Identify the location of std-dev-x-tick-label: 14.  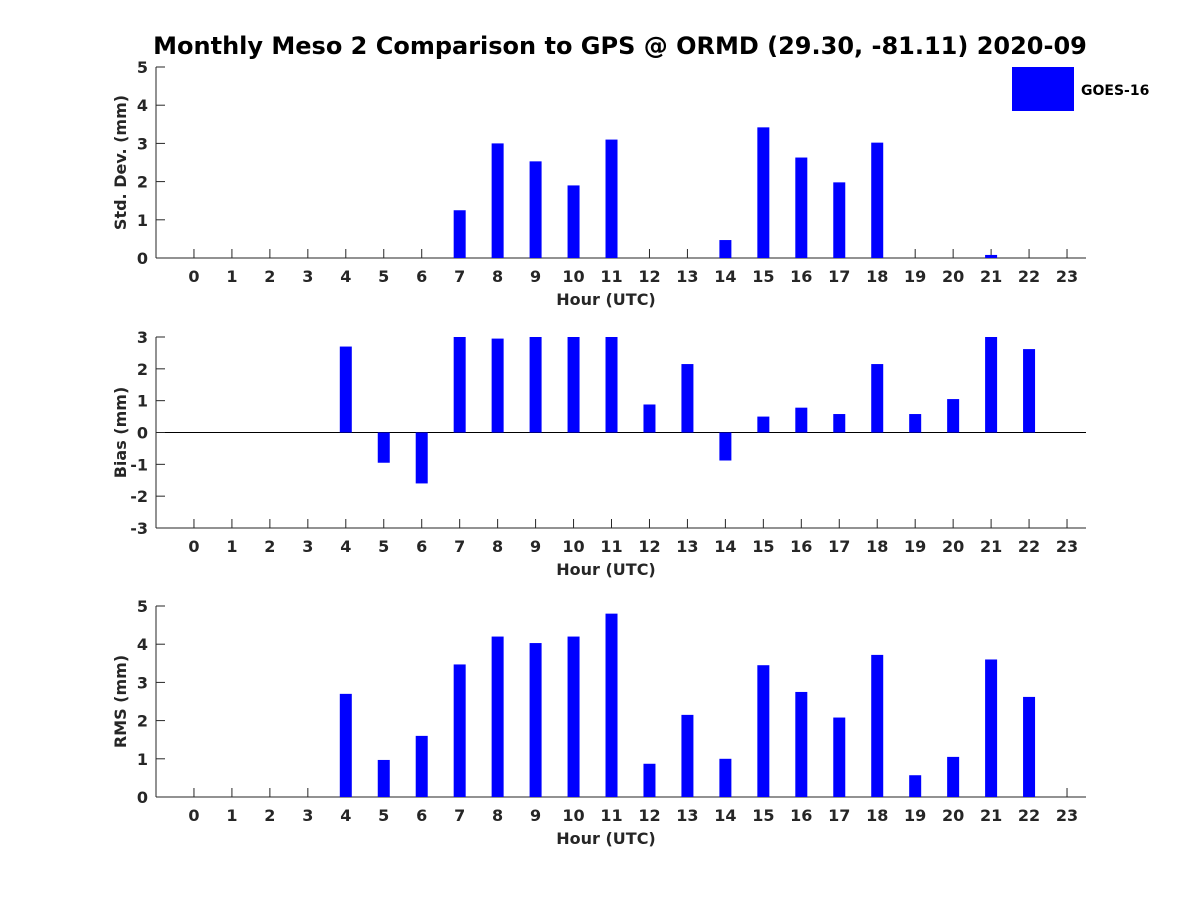
(725, 276).